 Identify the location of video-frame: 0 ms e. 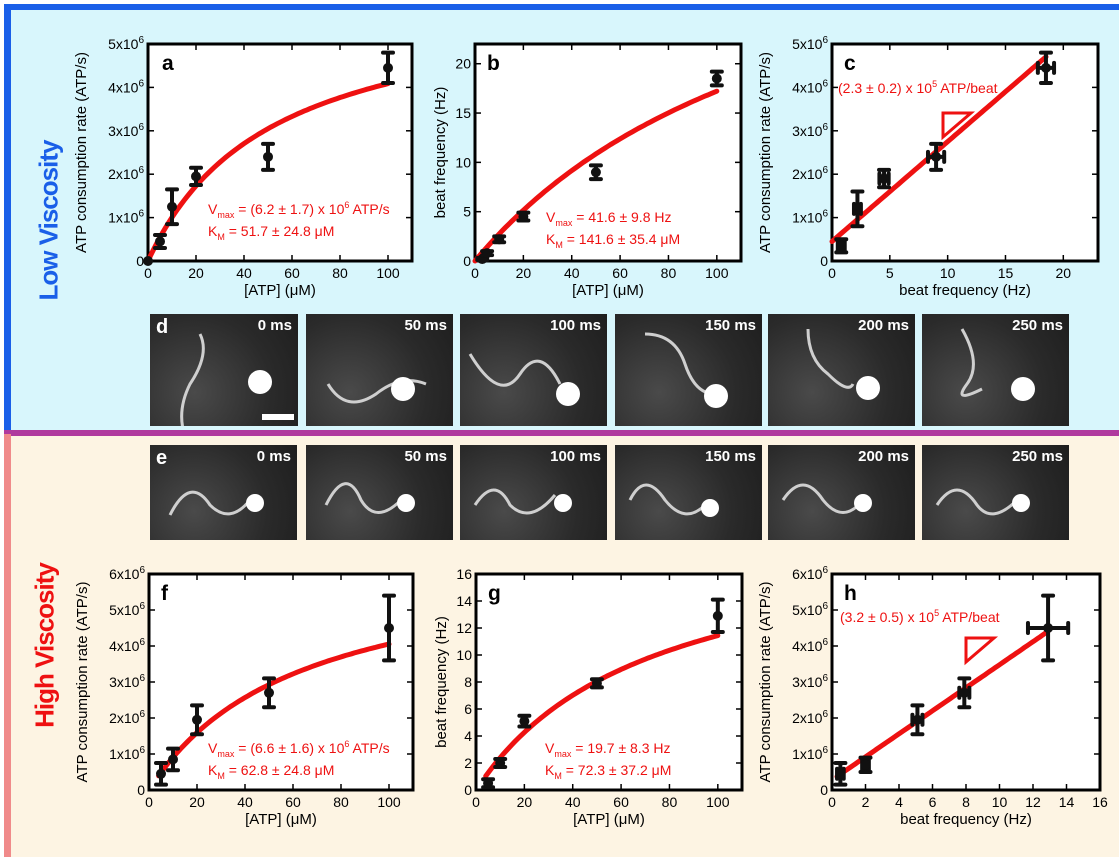
(223, 492).